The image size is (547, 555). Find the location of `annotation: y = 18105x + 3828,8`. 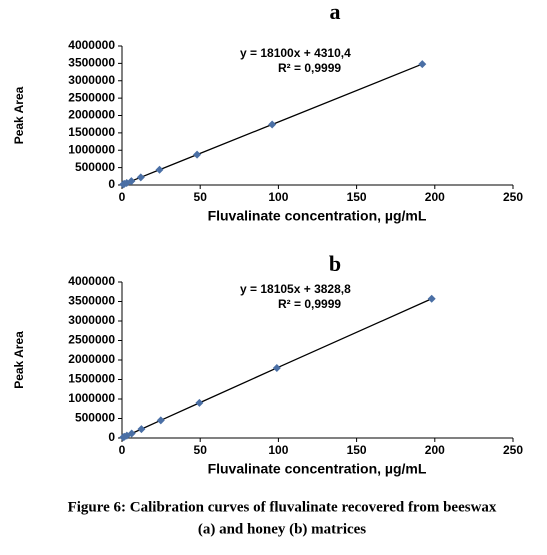

annotation: y = 18105x + 3828,8 is located at coordinates (295, 289).